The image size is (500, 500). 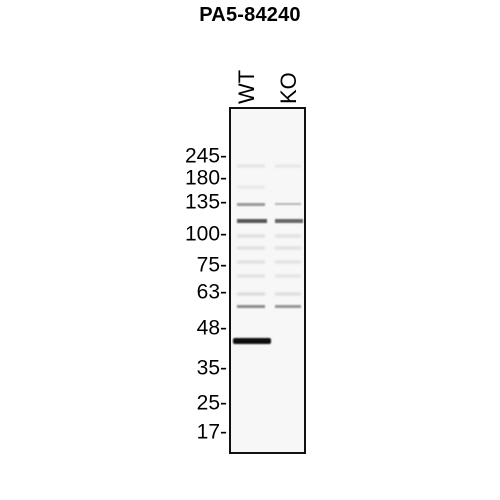 I want to click on western-blot-membrane, so click(x=267, y=280).